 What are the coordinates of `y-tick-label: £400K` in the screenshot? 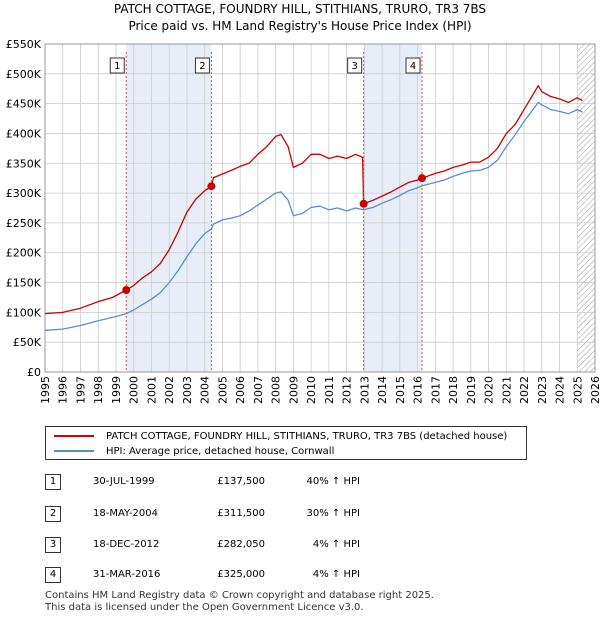 It's located at (24, 133).